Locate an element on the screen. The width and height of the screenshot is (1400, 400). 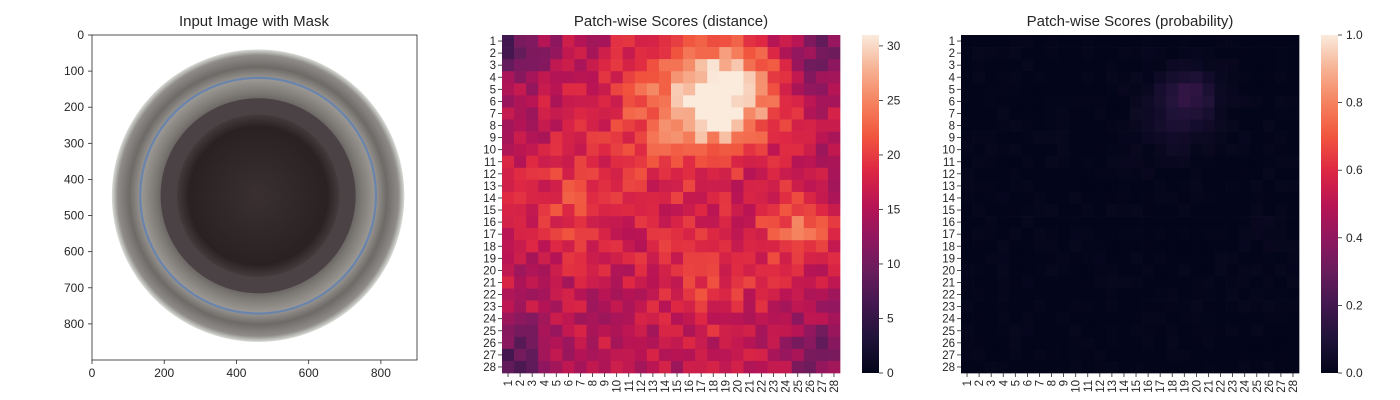
column-tick-label: 16 is located at coordinates (690, 386).